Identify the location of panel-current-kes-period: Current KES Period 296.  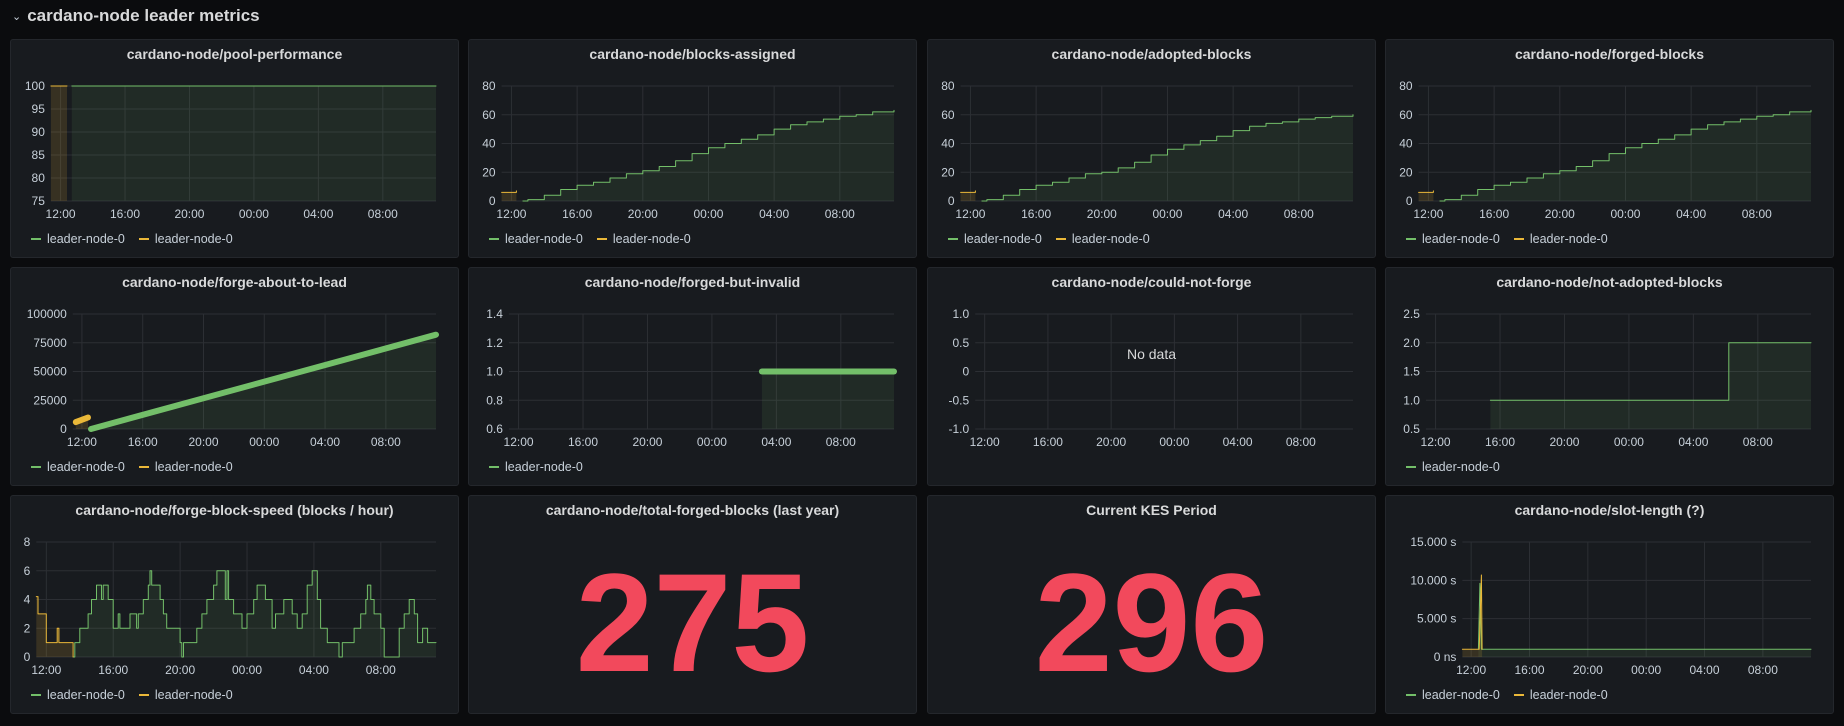
(1151, 604).